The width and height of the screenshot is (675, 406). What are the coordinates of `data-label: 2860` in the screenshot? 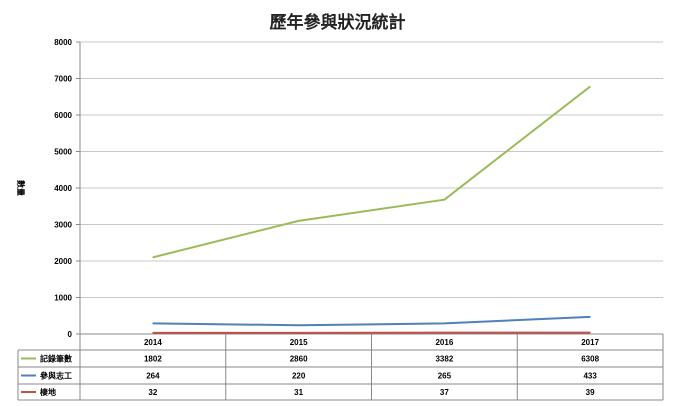 It's located at (299, 359).